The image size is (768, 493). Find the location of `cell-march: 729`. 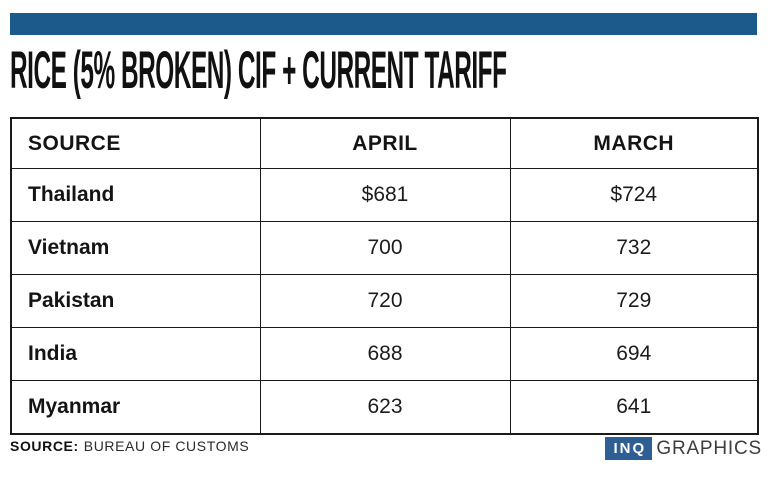

cell-march: 729 is located at coordinates (634, 301).